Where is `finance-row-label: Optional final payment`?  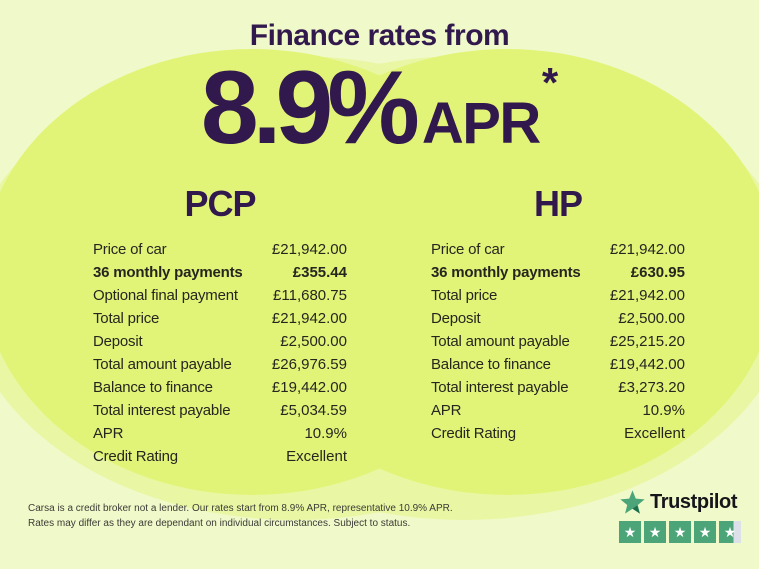
finance-row-label: Optional final payment is located at coordinates (165, 295).